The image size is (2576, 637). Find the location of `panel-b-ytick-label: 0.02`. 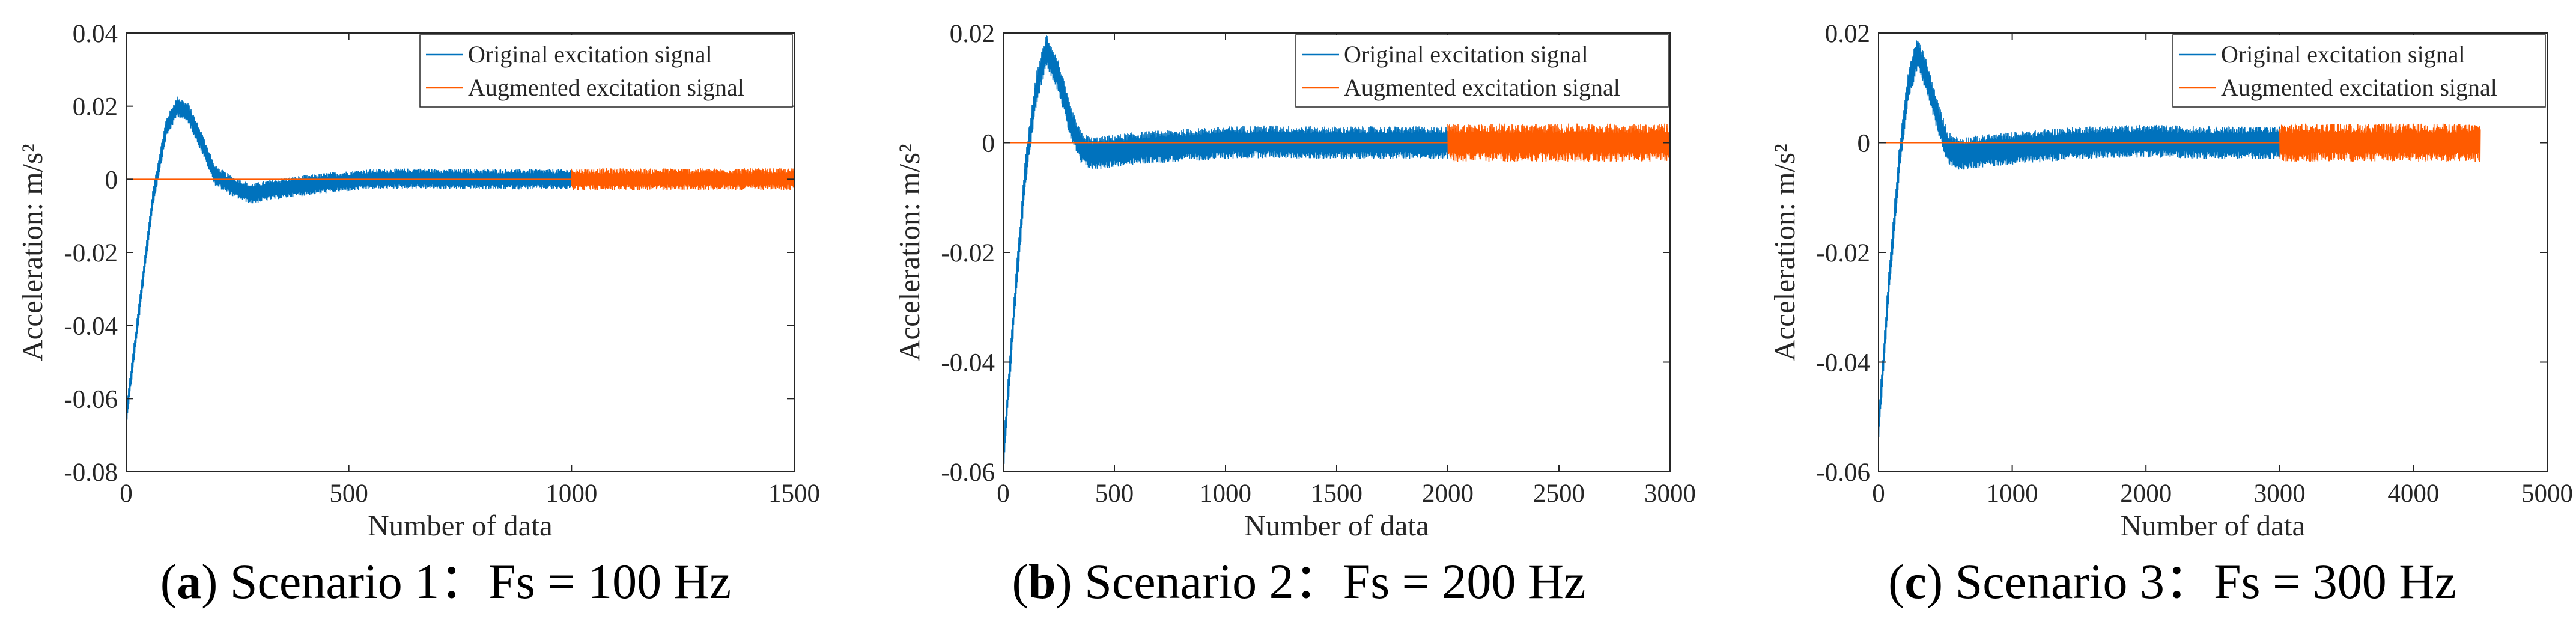

panel-b-ytick-label: 0.02 is located at coordinates (972, 34).